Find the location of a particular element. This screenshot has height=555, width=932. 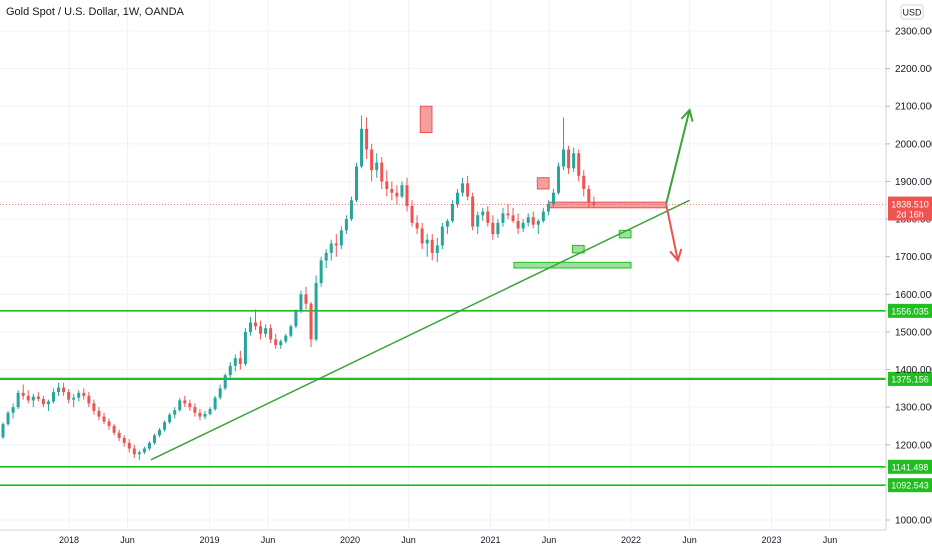

forecast-arrow-down is located at coordinates (672, 232).